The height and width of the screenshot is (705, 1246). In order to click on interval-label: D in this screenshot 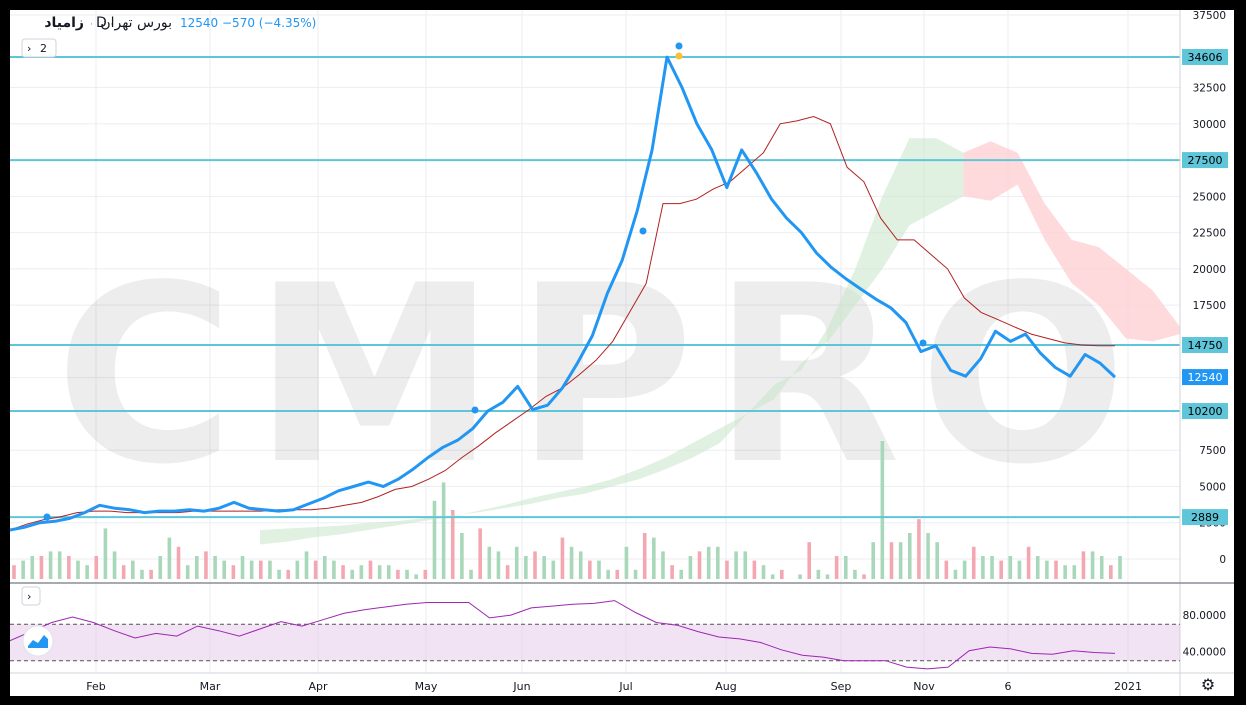, I will do `click(101, 23)`.